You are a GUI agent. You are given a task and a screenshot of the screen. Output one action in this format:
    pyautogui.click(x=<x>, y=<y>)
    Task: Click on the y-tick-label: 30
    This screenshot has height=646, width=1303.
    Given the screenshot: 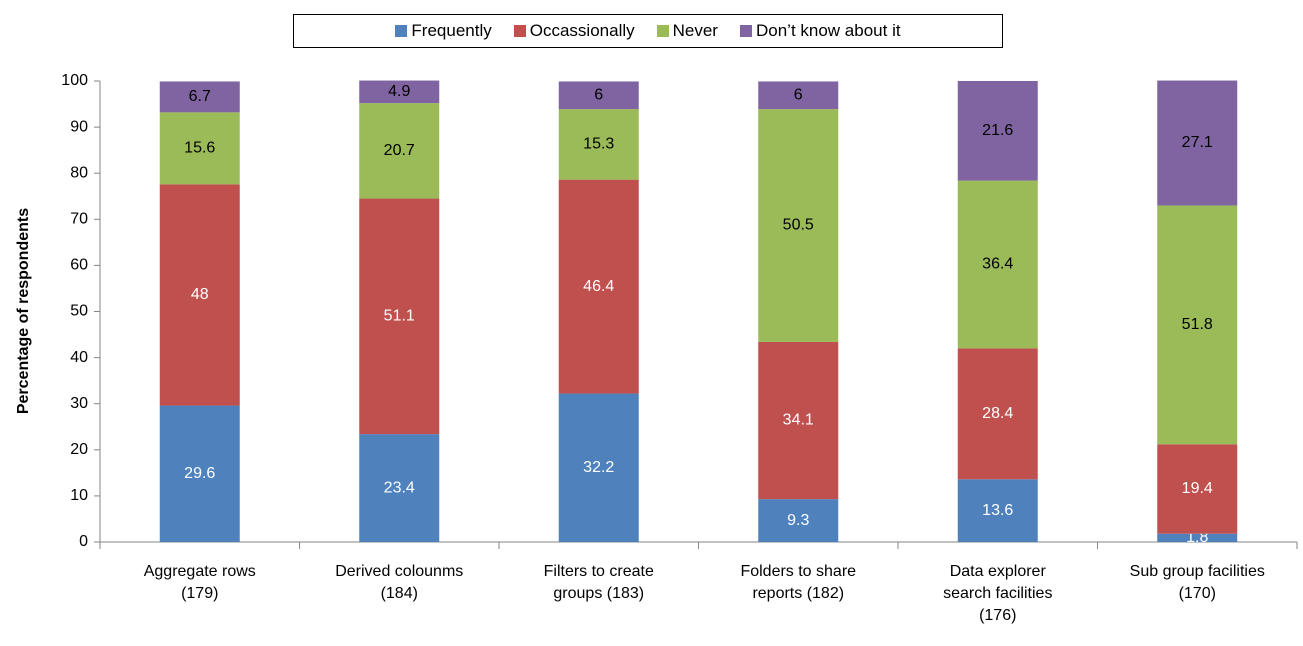 What is the action you would take?
    pyautogui.click(x=79, y=403)
    